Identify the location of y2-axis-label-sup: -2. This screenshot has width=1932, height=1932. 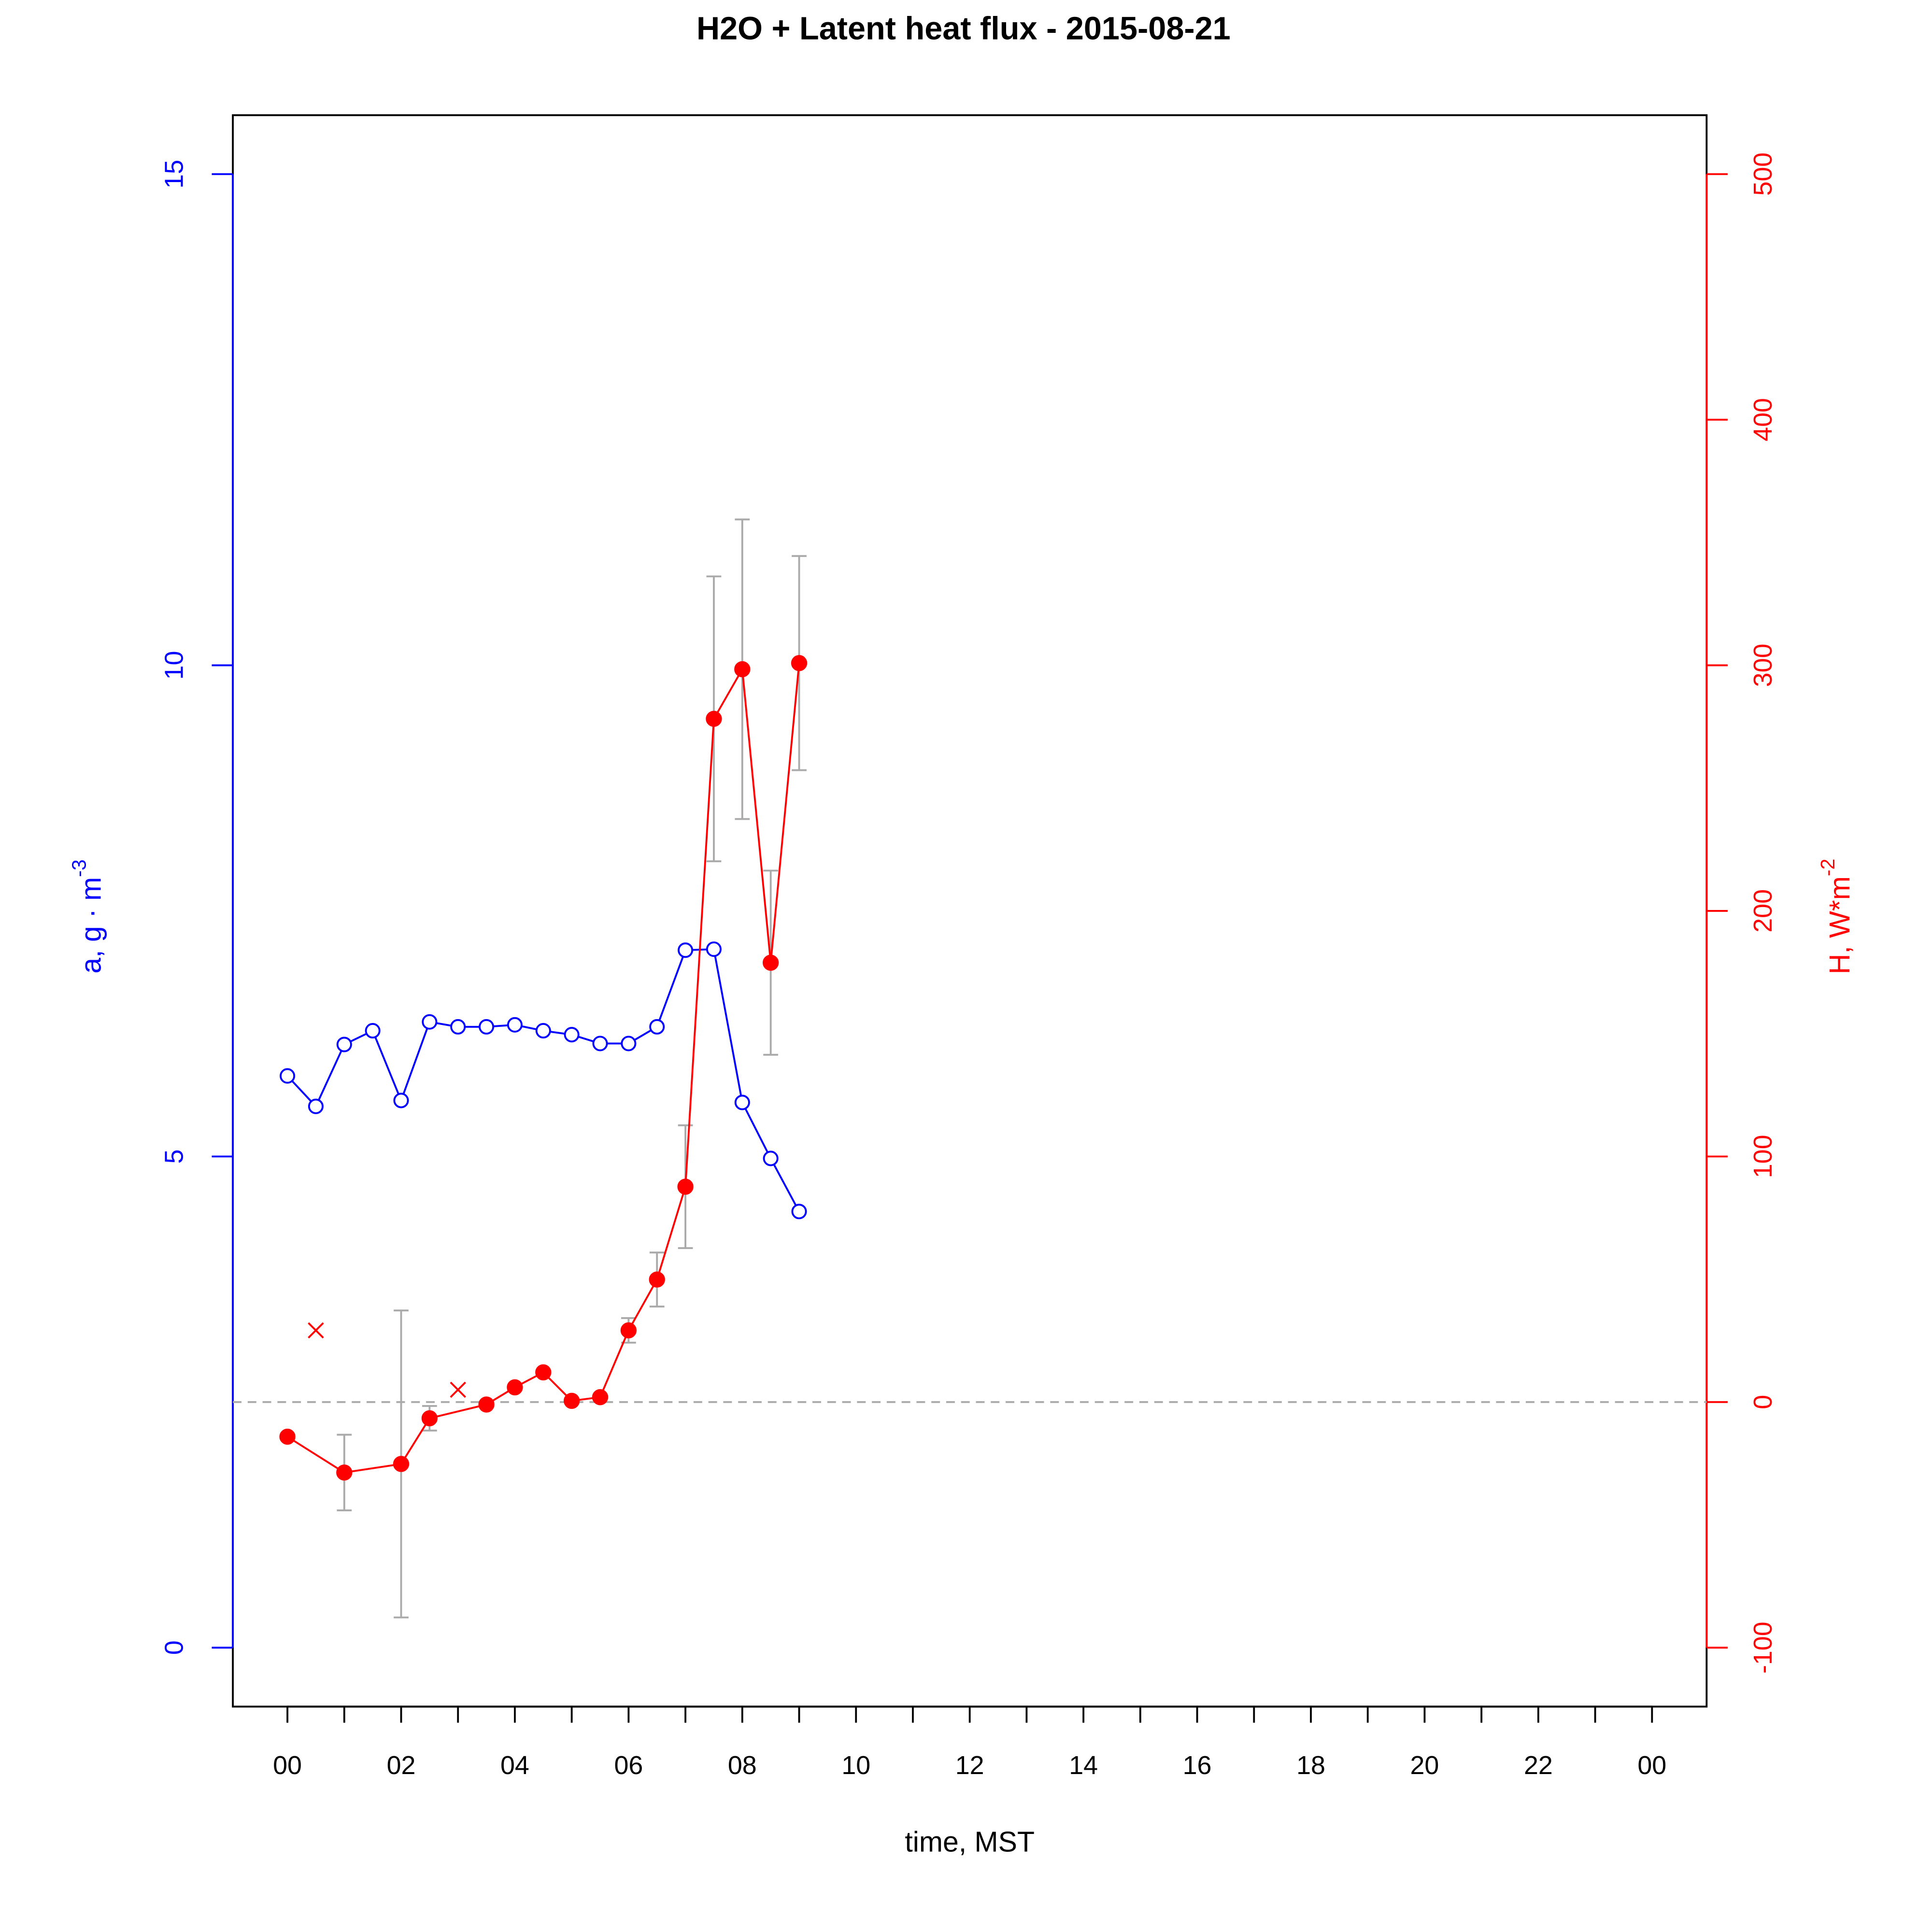
(1828, 867).